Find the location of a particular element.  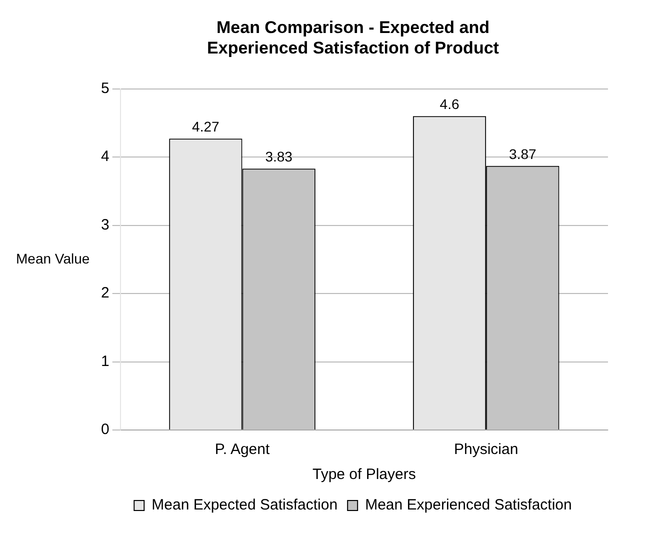

data-label: 3.87 is located at coordinates (522, 154).